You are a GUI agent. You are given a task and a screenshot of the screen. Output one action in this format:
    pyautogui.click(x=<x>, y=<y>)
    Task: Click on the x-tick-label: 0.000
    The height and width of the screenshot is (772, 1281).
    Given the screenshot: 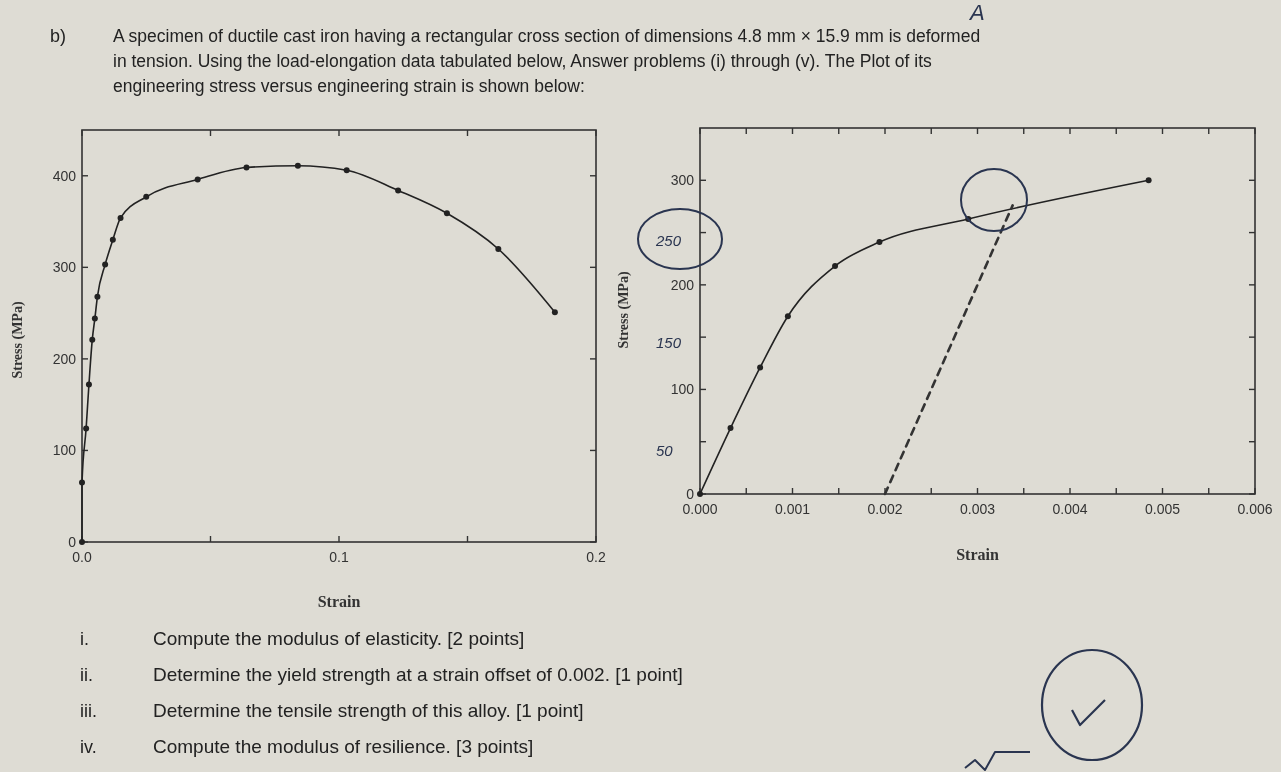 What is the action you would take?
    pyautogui.click(x=700, y=509)
    